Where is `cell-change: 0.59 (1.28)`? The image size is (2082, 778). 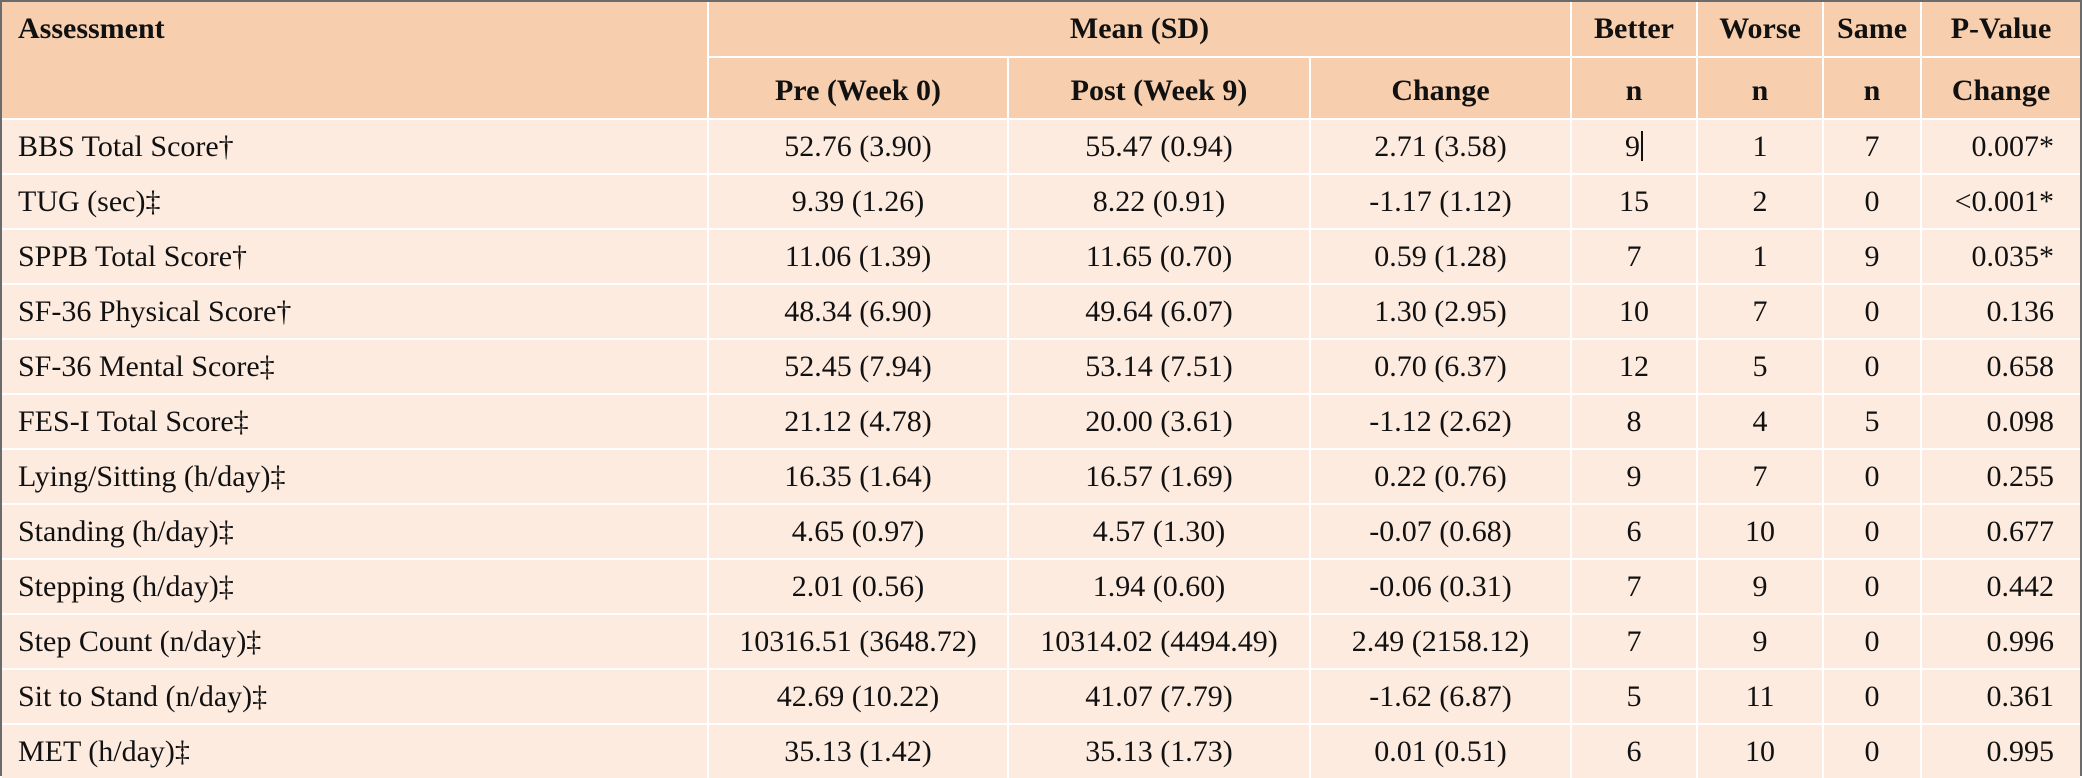 cell-change: 0.59 (1.28) is located at coordinates (1441, 257).